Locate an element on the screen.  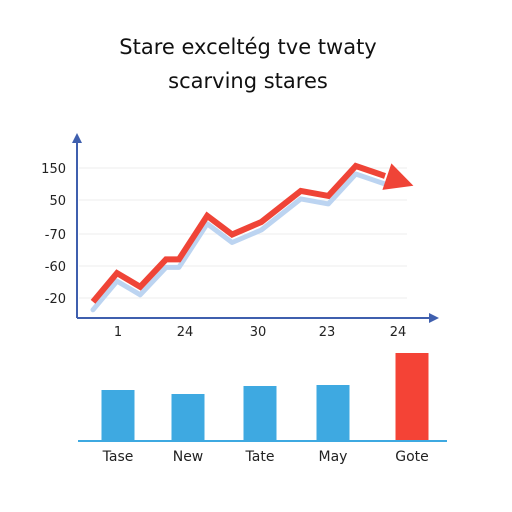
y-tick-label-3: -60 is located at coordinates (55, 267).